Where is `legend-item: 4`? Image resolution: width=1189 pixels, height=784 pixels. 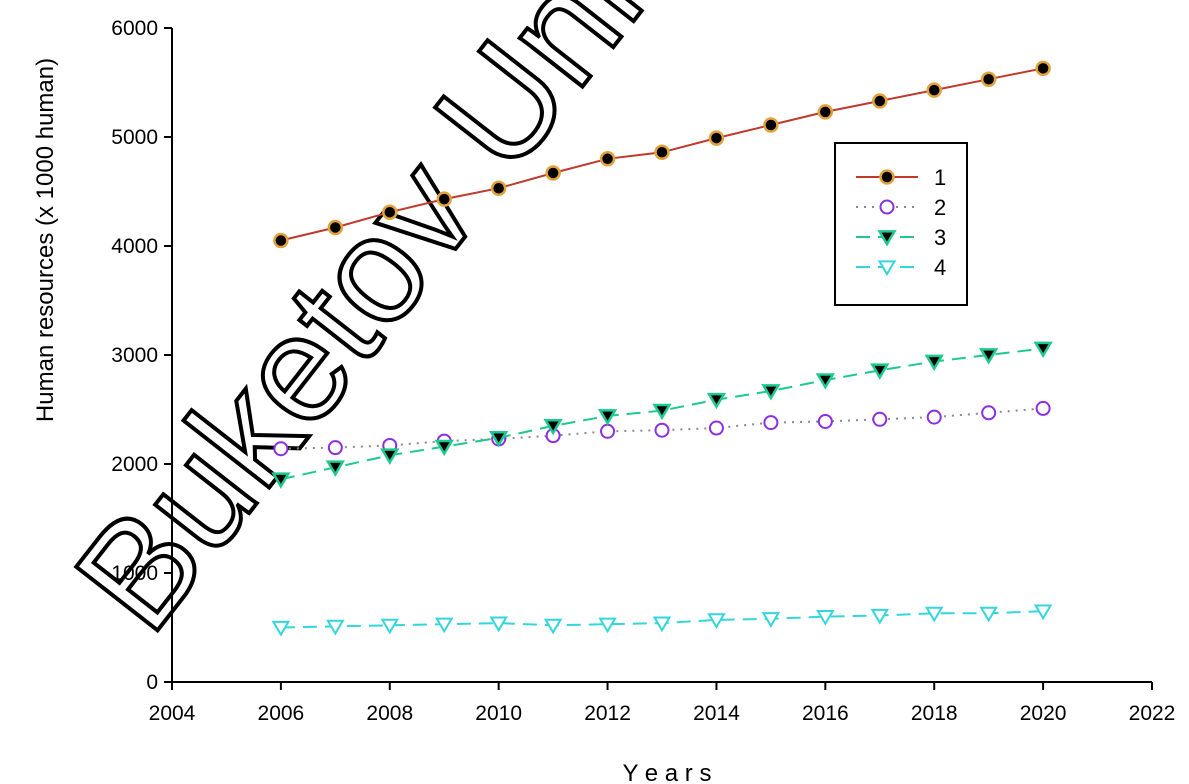 legend-item: 4 is located at coordinates (901, 267).